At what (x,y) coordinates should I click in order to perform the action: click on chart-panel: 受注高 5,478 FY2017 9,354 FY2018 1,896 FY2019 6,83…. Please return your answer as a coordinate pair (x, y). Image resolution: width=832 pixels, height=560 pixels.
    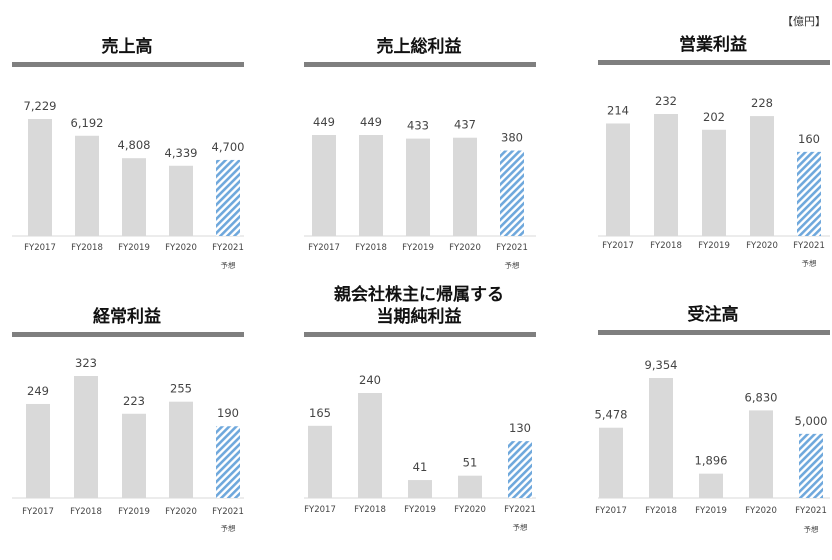
    Looking at the image, I should click on (710, 402).